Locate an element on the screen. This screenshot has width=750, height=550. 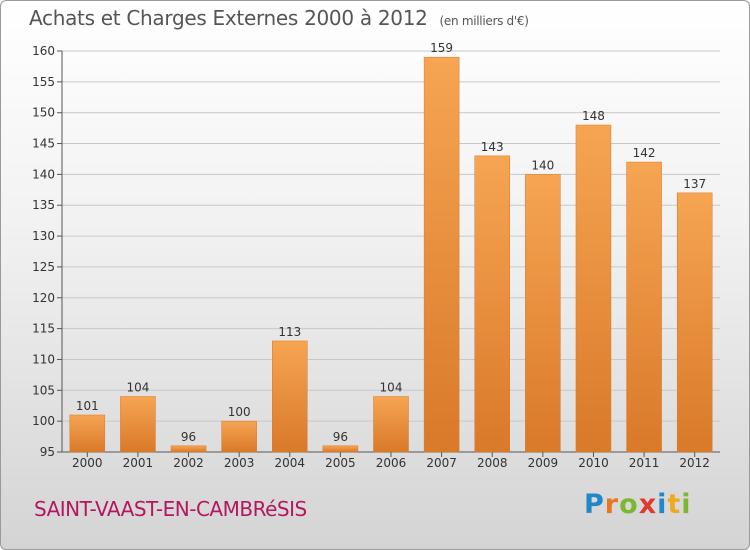
bar-2010 is located at coordinates (593, 288).